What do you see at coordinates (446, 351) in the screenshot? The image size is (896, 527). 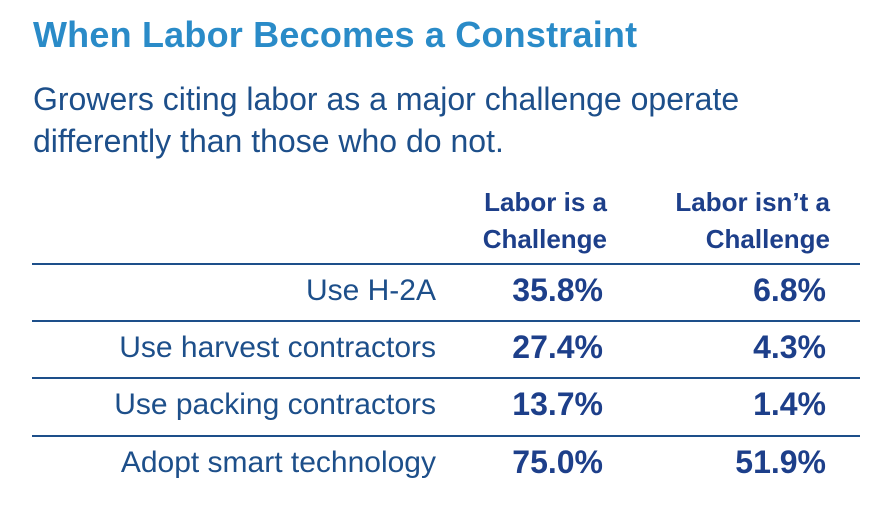 I see `table-row: Use harvest contractors 27.4% 4.3%` at bounding box center [446, 351].